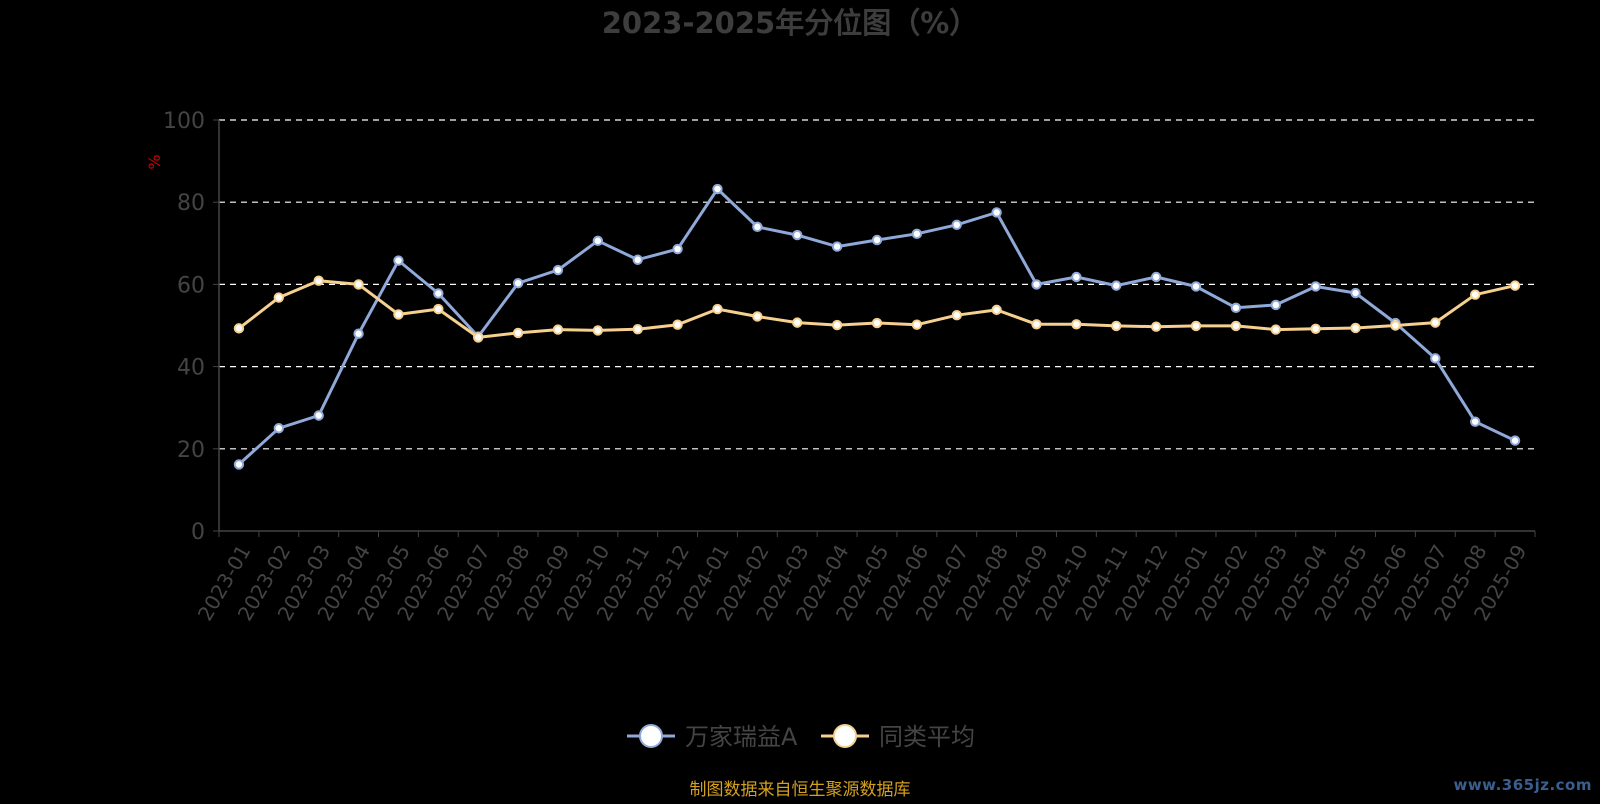 The image size is (1600, 804). Describe the element at coordinates (191, 203) in the screenshot. I see `y-tick-label: 80` at that location.